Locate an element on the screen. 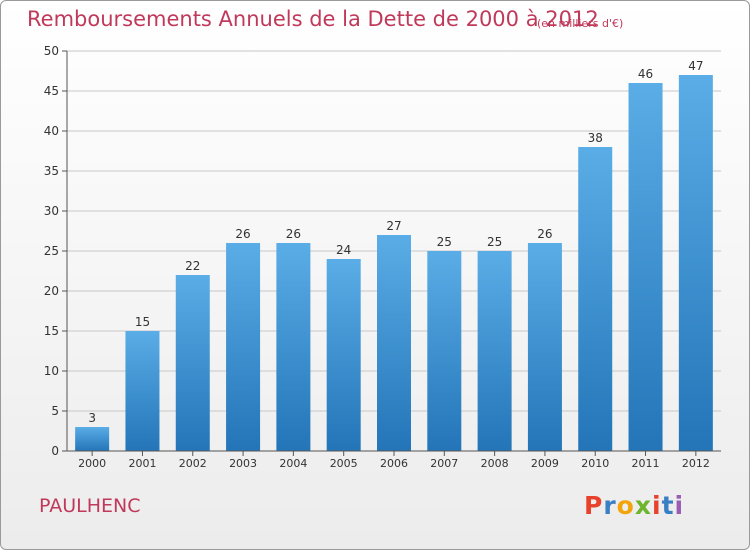  logo-letter: t is located at coordinates (668, 505).